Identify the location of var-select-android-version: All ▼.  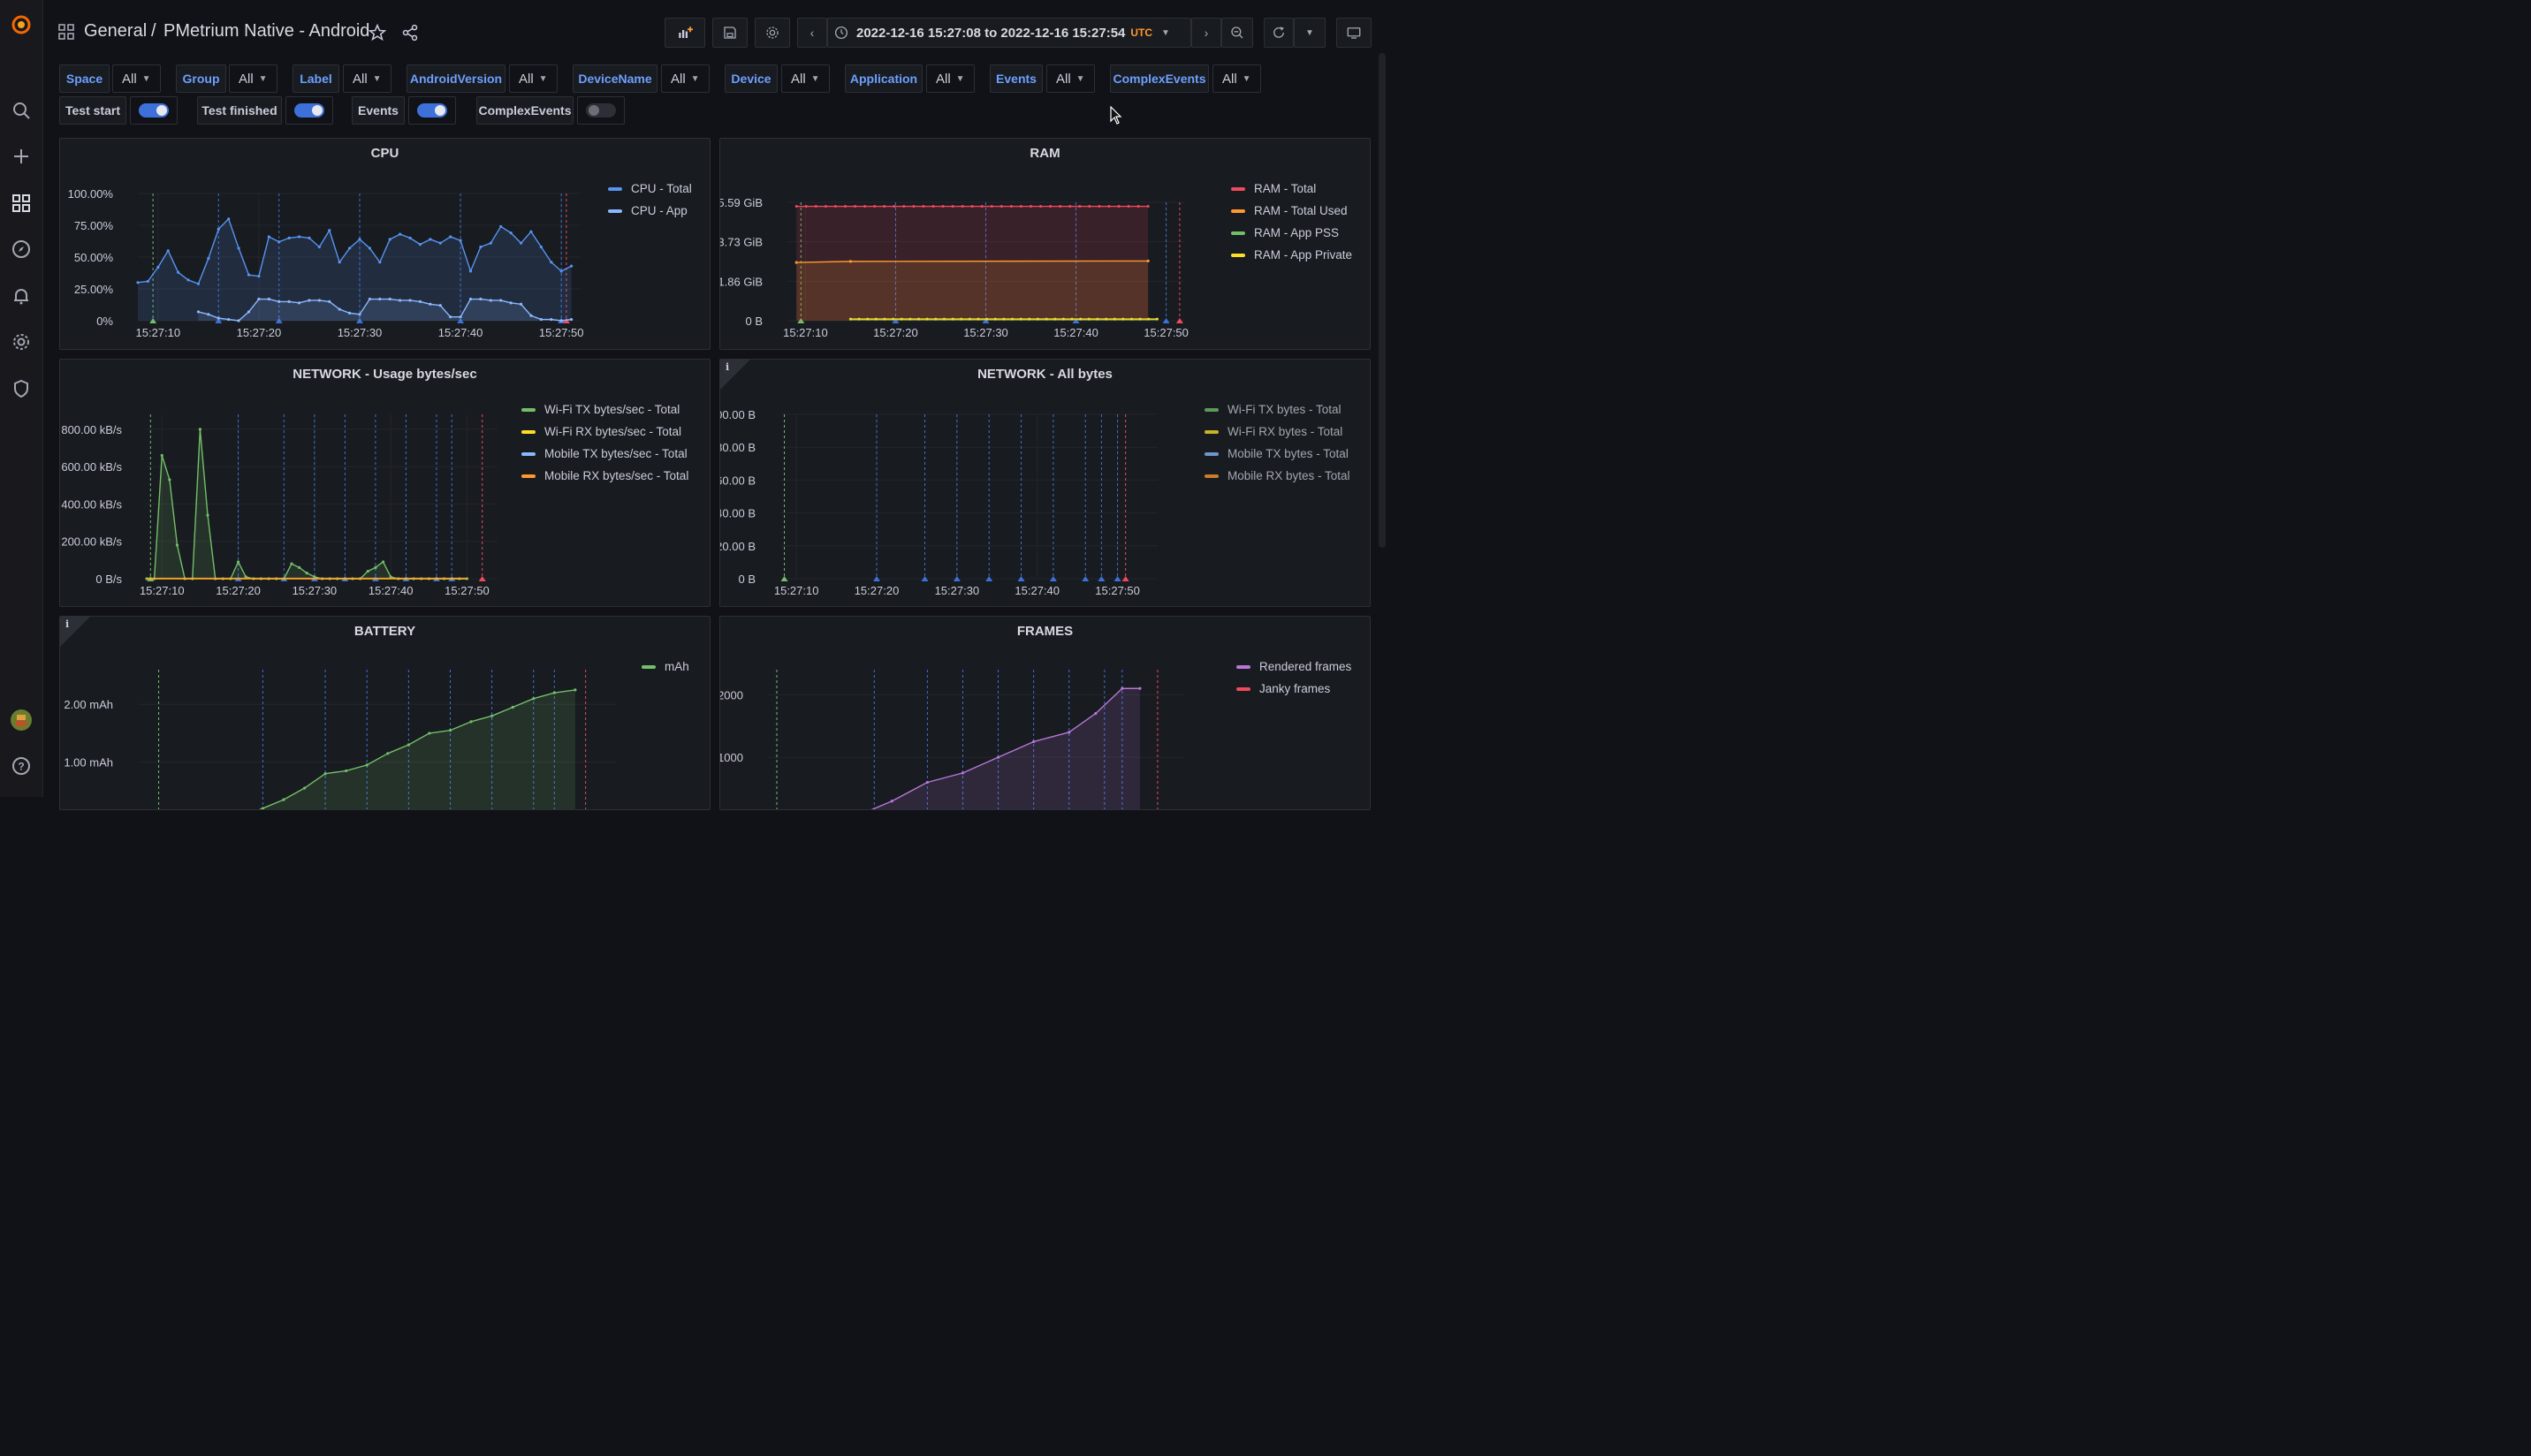
(533, 78).